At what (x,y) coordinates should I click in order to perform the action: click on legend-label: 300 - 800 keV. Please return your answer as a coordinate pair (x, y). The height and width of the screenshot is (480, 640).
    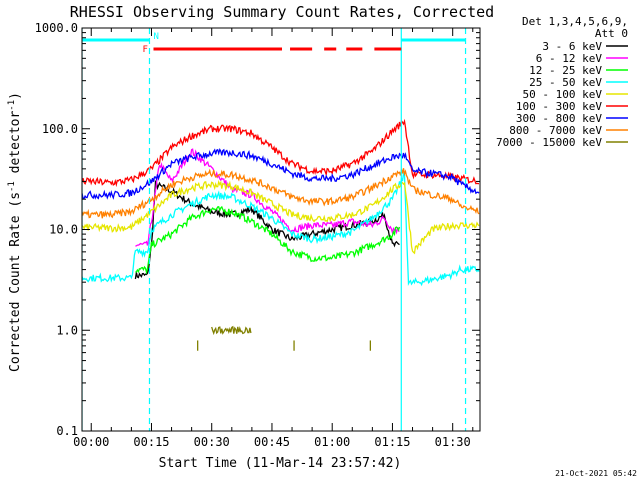
    Looking at the image, I should click on (559, 118).